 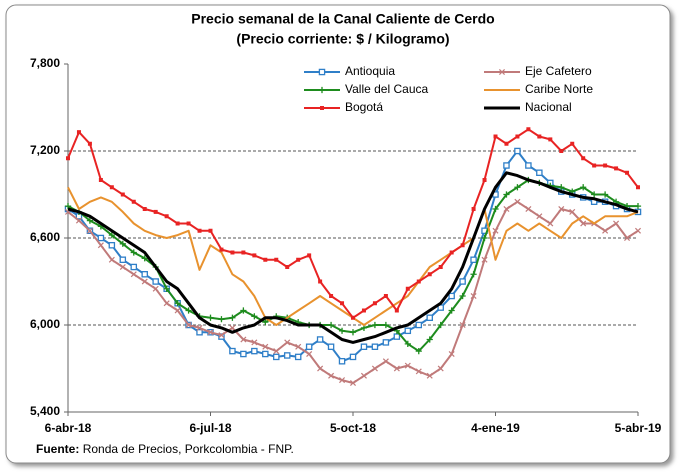 What do you see at coordinates (68, 428) in the screenshot?
I see `x-tick-label: 6-abr-18` at bounding box center [68, 428].